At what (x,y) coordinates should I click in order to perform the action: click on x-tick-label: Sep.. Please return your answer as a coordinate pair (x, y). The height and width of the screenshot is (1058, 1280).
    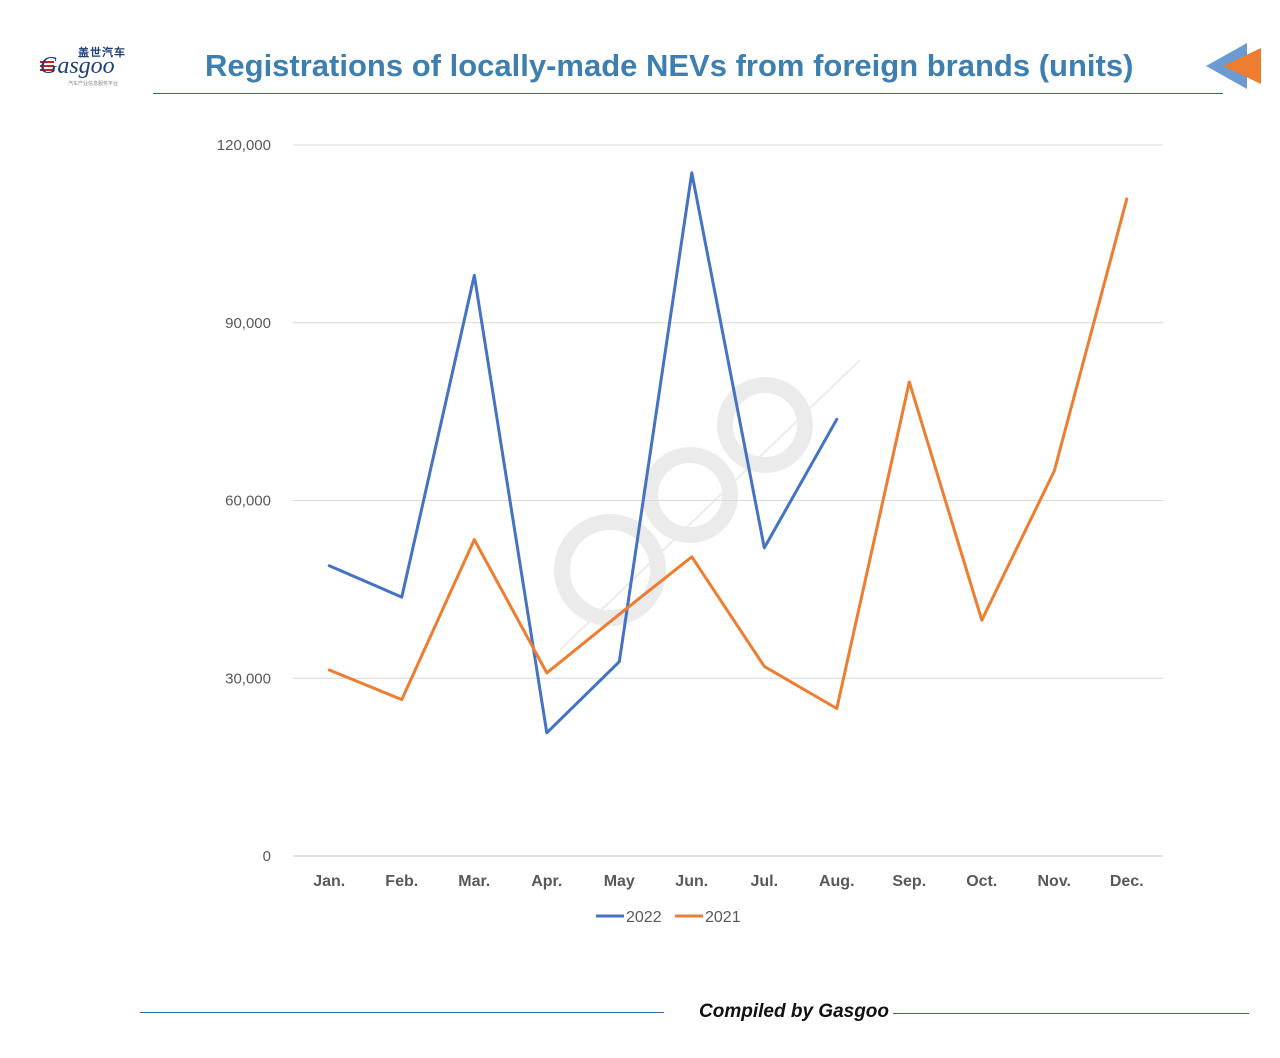
    Looking at the image, I should click on (909, 881).